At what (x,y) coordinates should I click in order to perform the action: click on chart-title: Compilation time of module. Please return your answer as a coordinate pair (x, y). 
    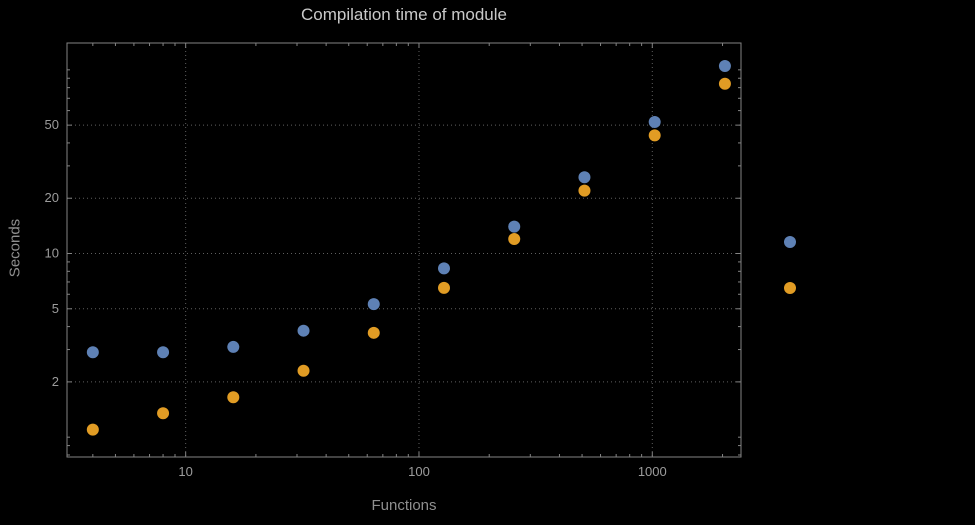
    Looking at the image, I should click on (404, 14).